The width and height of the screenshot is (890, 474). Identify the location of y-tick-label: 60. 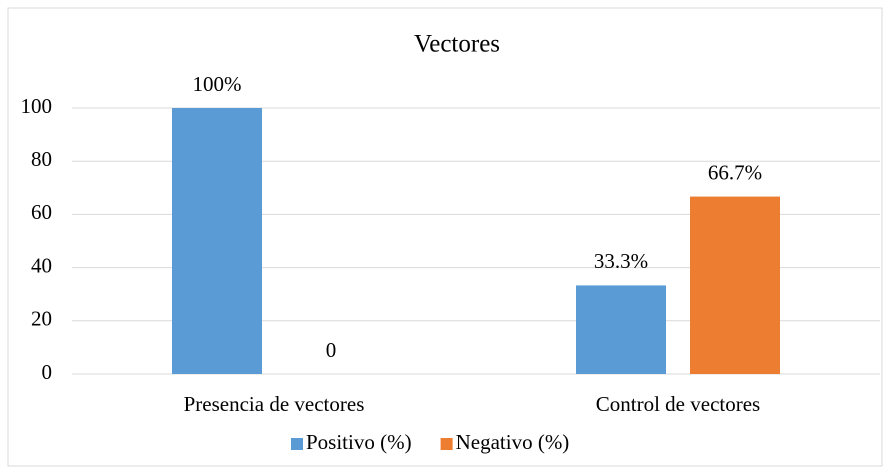
(41, 212).